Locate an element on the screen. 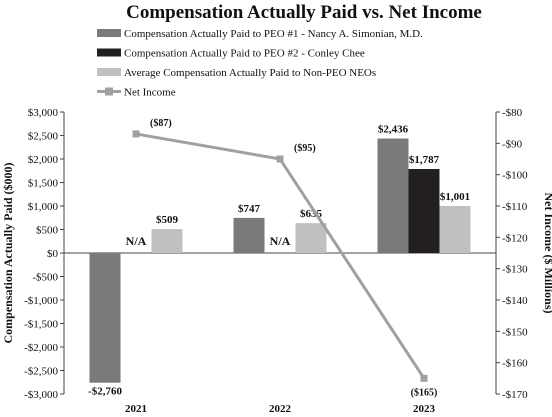 Image resolution: width=552 pixels, height=417 pixels. y-tick-label: -$1,000 is located at coordinates (41, 301).